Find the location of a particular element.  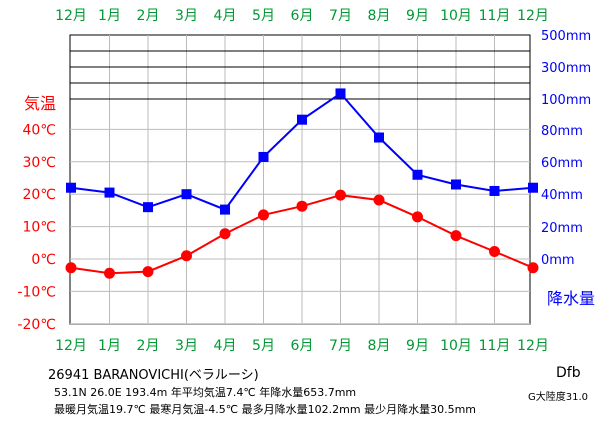

month-label-bottom: 4月 is located at coordinates (225, 346).